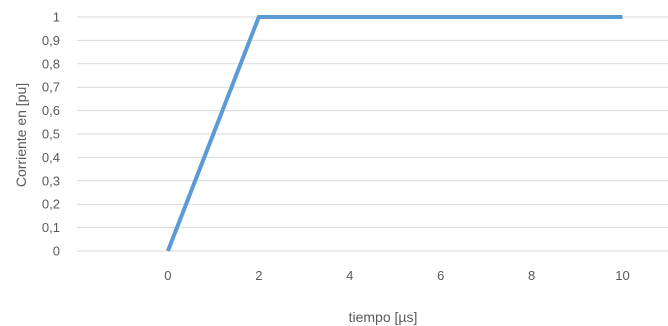 This screenshot has height=326, width=668. I want to click on y-tick-label: 0,6, so click(51, 110).